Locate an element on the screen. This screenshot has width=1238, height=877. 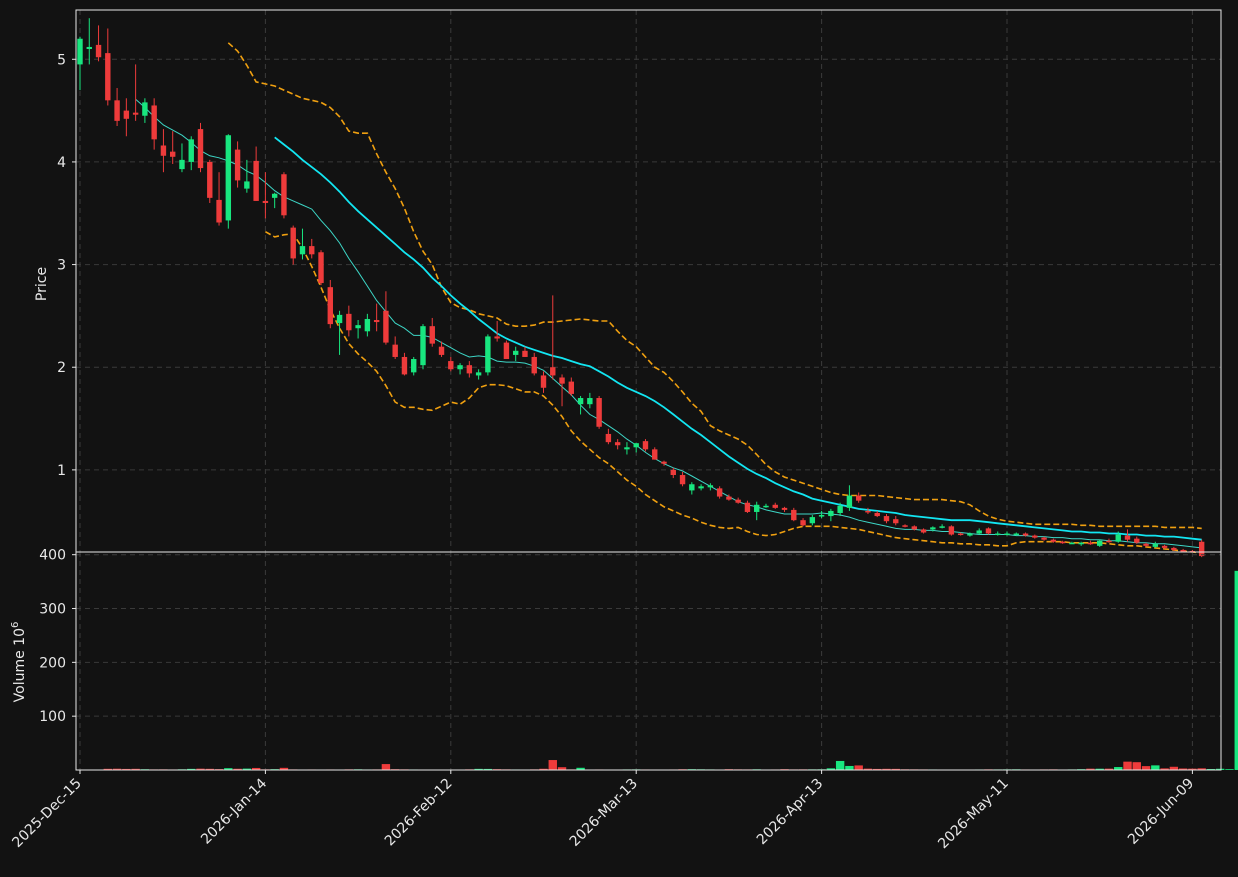
volume-tick-label: 100 is located at coordinates (52, 717).